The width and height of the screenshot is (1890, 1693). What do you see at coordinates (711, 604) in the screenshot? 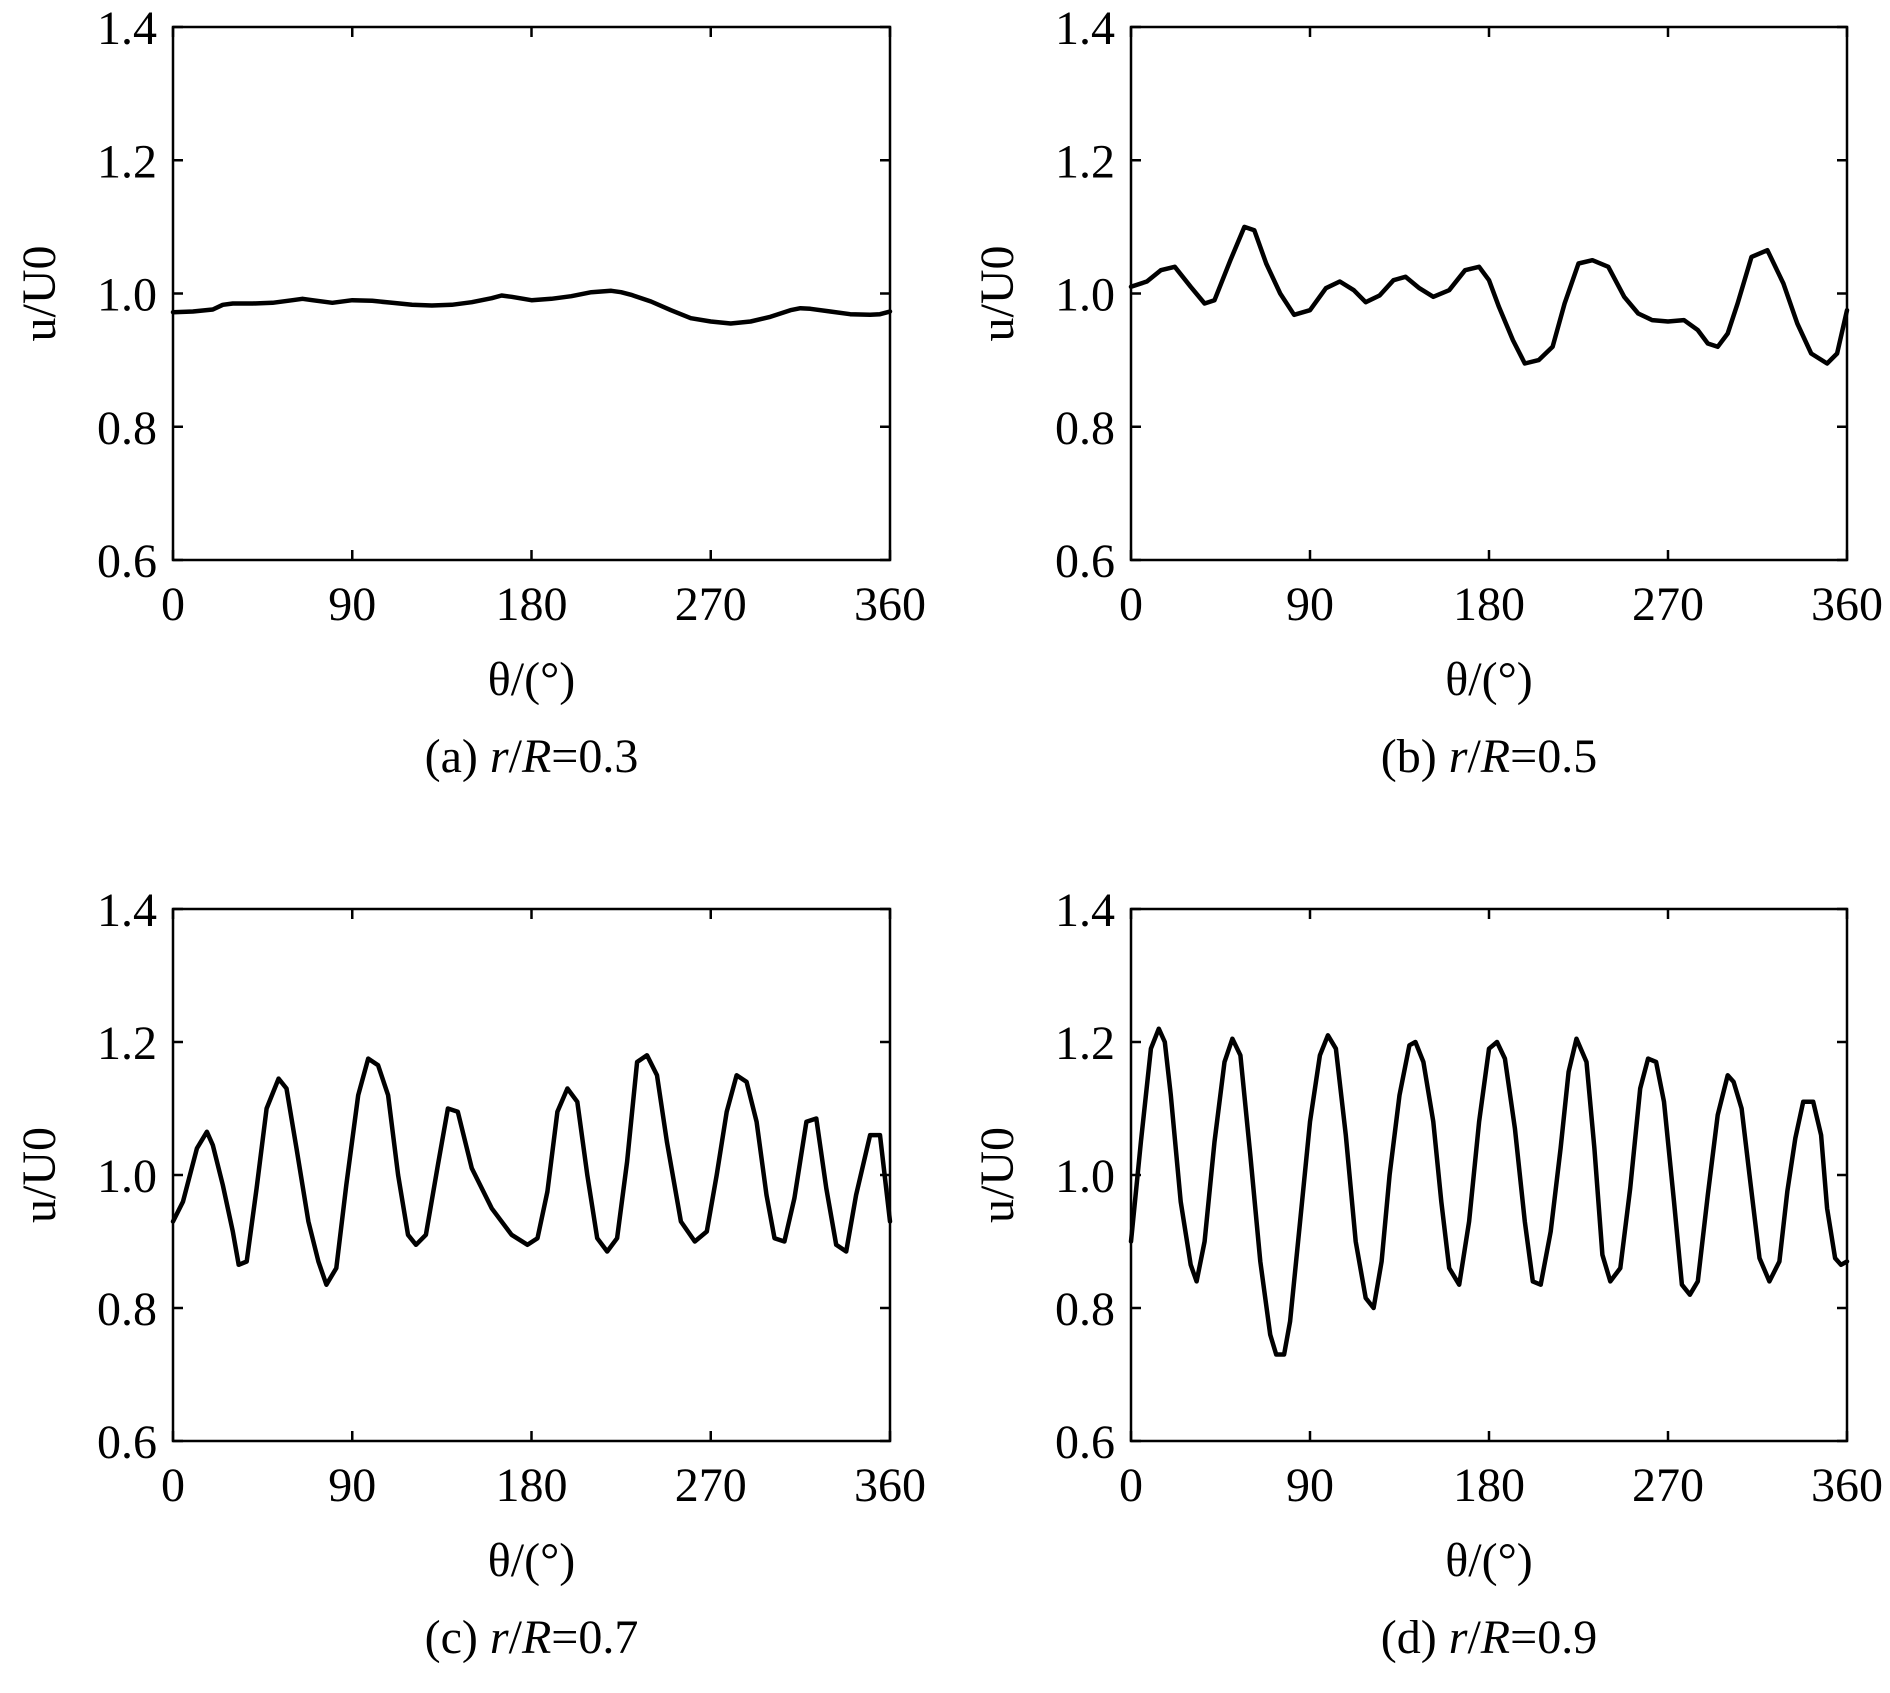
I see `x-tick-label-a-3: 270` at bounding box center [711, 604].